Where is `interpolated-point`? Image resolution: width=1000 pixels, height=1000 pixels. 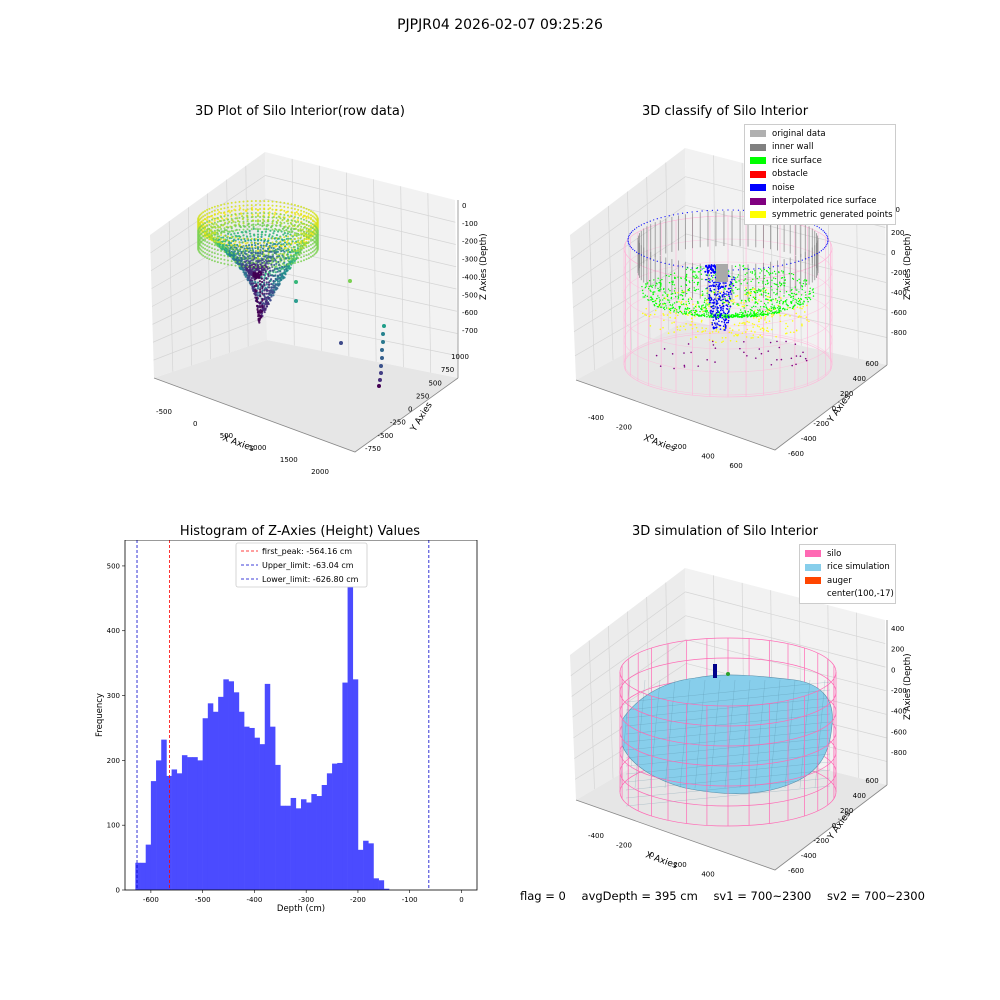 interpolated-point is located at coordinates (684, 365).